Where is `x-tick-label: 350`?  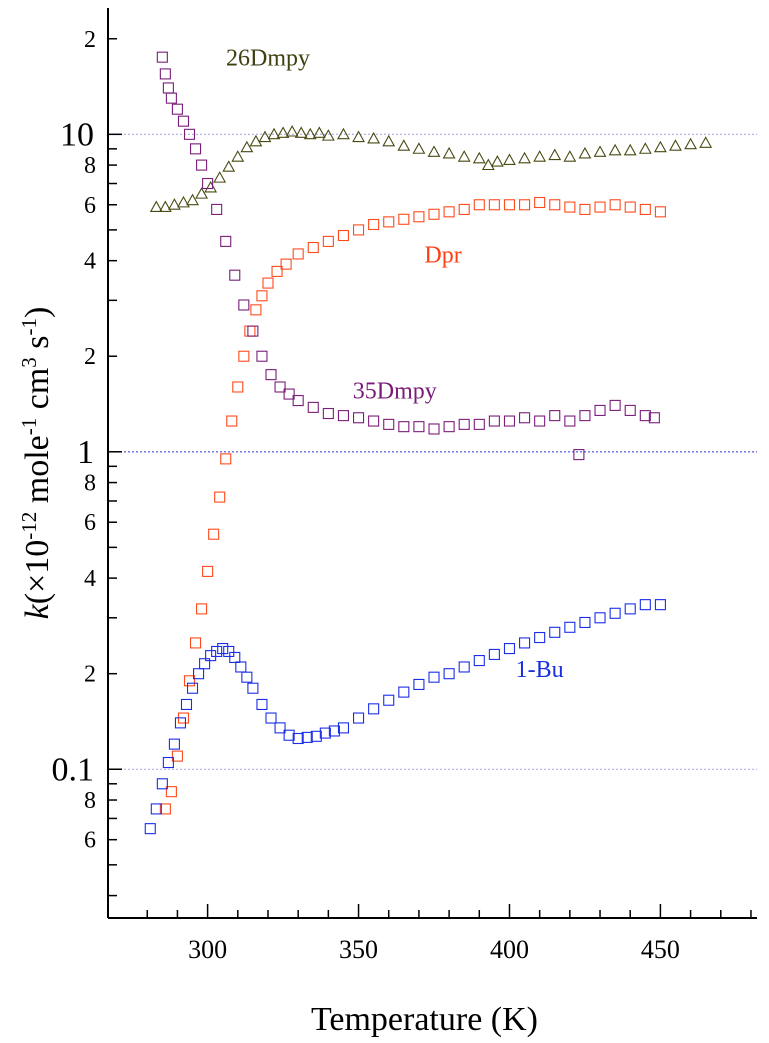
x-tick-label: 350 is located at coordinates (358, 949).